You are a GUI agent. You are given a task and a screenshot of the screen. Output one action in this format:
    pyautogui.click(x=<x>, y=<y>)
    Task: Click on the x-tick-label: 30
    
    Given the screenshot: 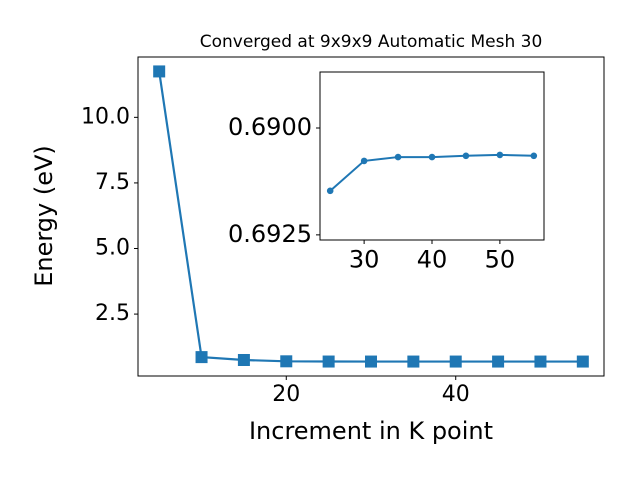 What is the action you would take?
    pyautogui.click(x=364, y=259)
    